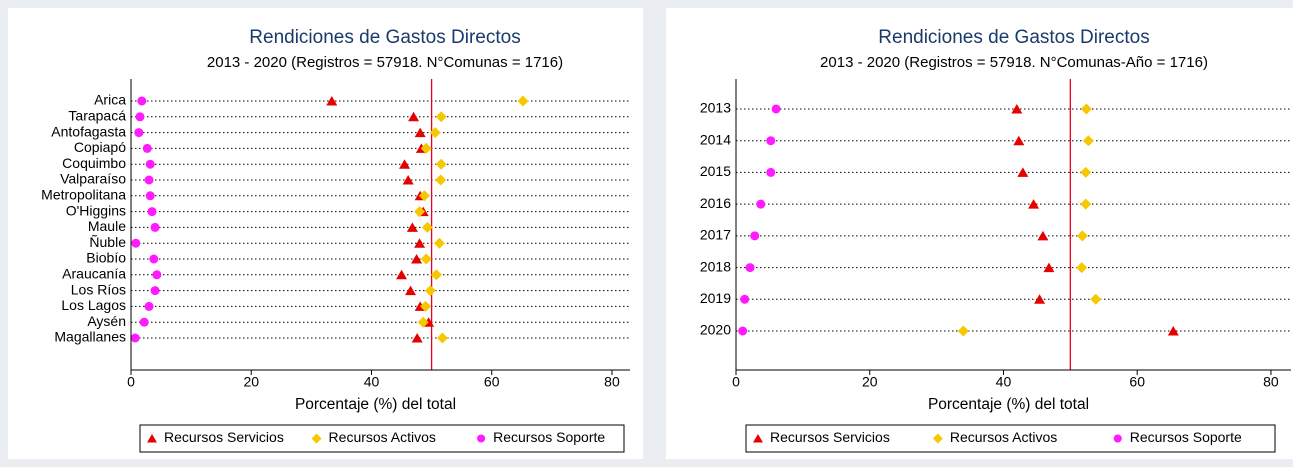 The height and width of the screenshot is (467, 1293). What do you see at coordinates (100, 147) in the screenshot?
I see `y-tick-label: Copiapó` at bounding box center [100, 147].